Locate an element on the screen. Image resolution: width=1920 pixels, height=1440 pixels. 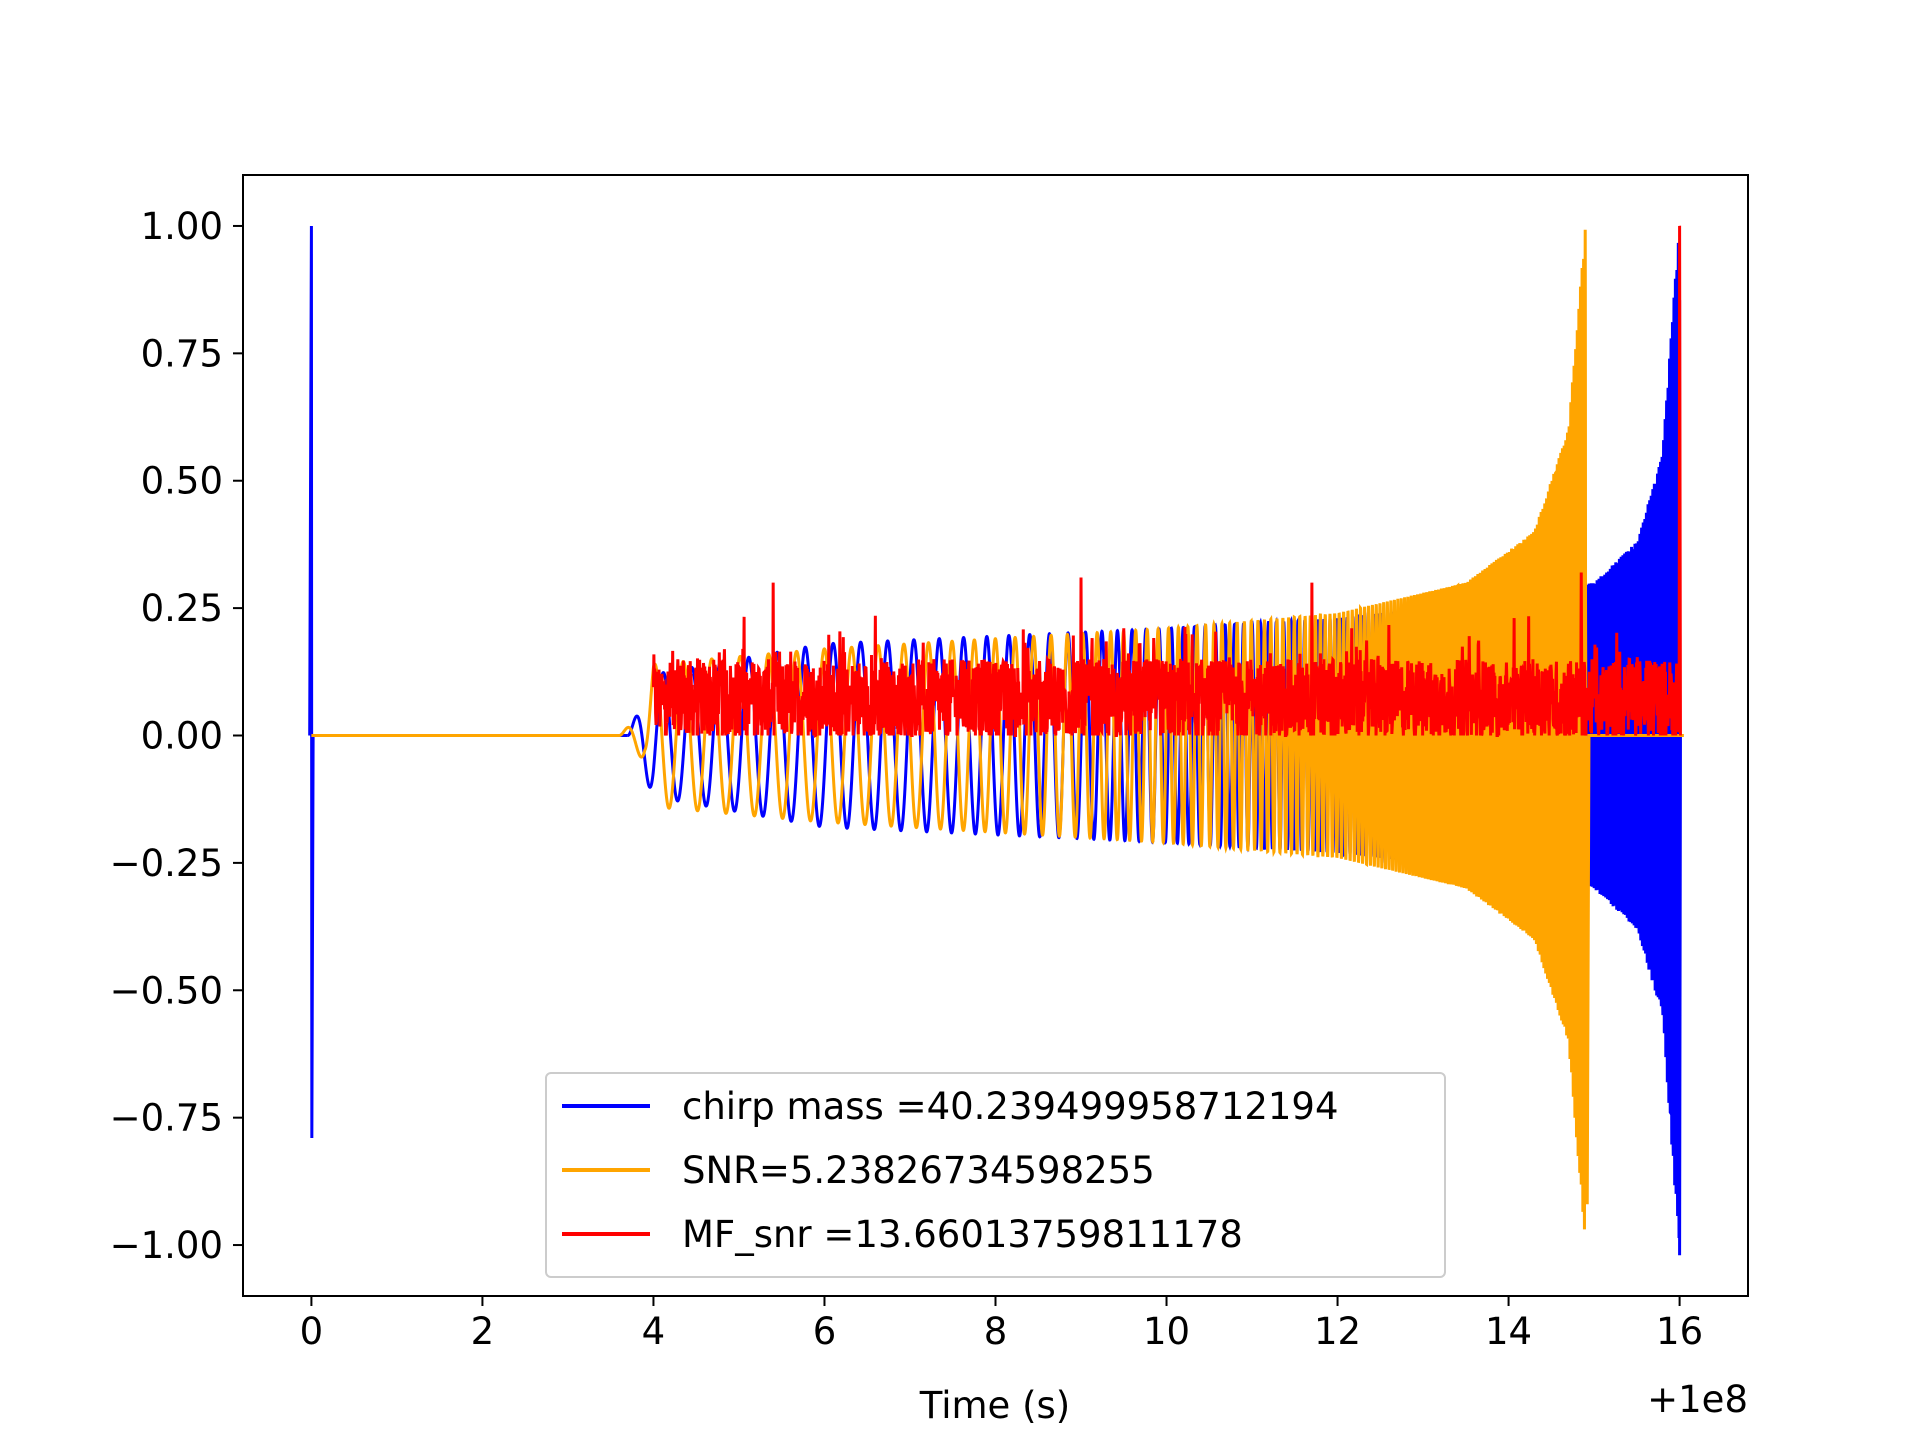
legend-entry-label: SNR=5.23826734598255 is located at coordinates (918, 1170).